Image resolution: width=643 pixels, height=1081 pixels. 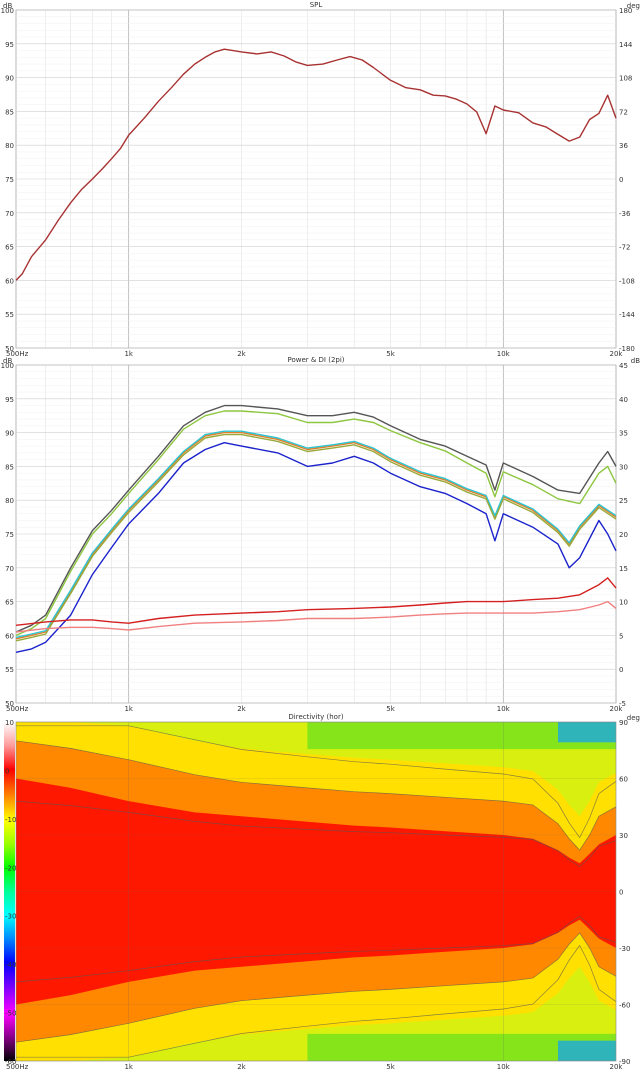 What do you see at coordinates (635, 361) in the screenshot?
I see `y2-unit-label: dB` at bounding box center [635, 361].